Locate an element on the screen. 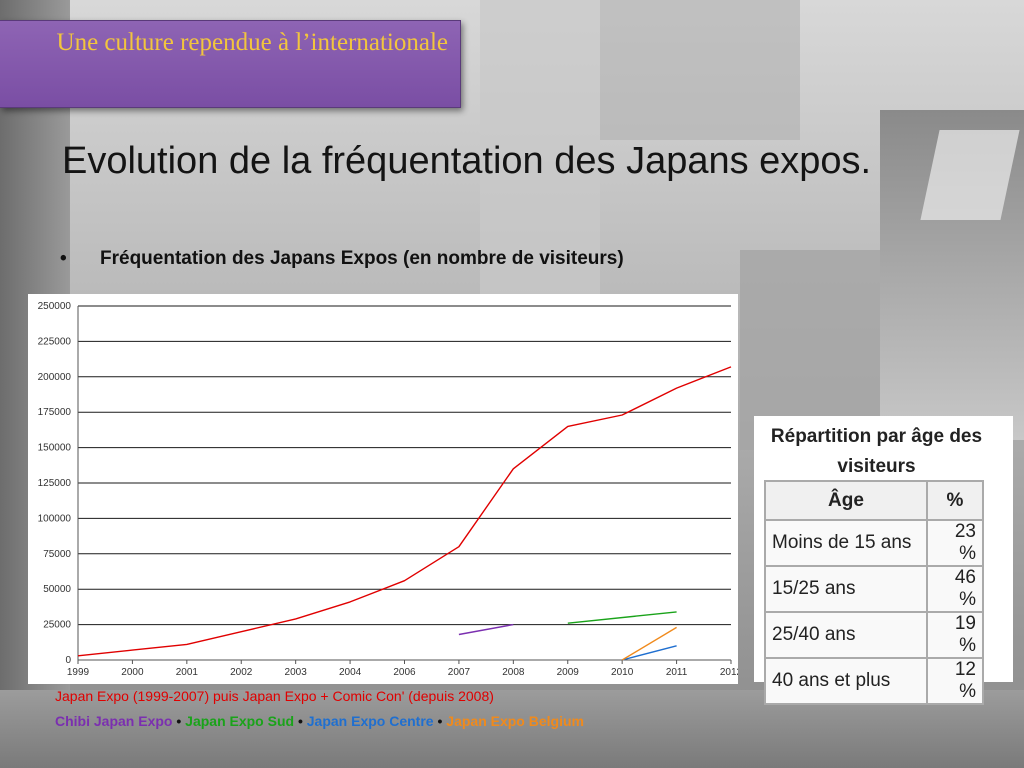  age-pct: 19 % is located at coordinates (955, 635).